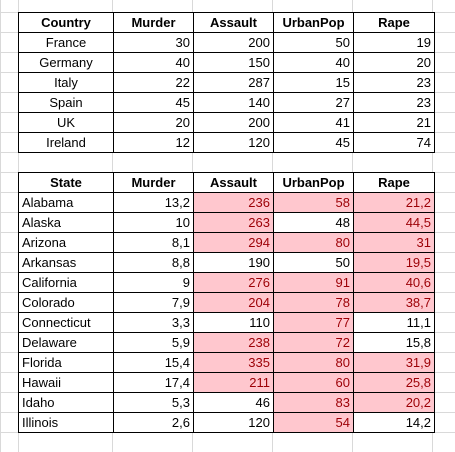 This screenshot has width=455, height=452. I want to click on label-cell: Hawaii, so click(66, 382).